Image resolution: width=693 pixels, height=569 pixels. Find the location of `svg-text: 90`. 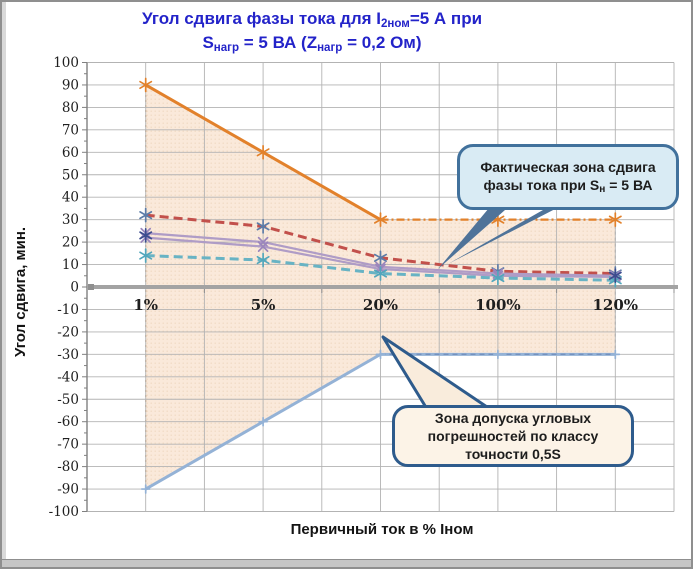

svg-text: 90 is located at coordinates (70, 85).